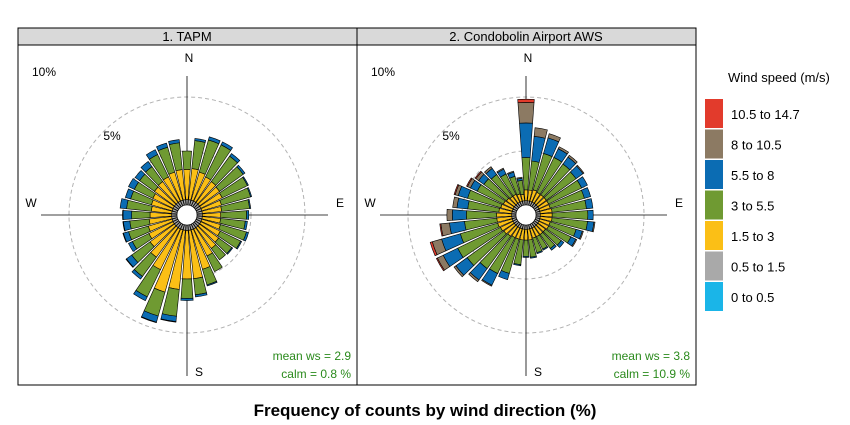 This screenshot has height=425, width=850. I want to click on wedge-290-10.5-to-14.7, so click(456, 190).